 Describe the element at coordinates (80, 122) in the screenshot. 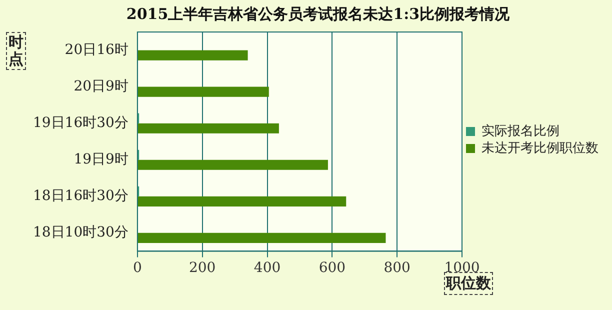

I see `y-tick-label: 19日16时30分` at that location.